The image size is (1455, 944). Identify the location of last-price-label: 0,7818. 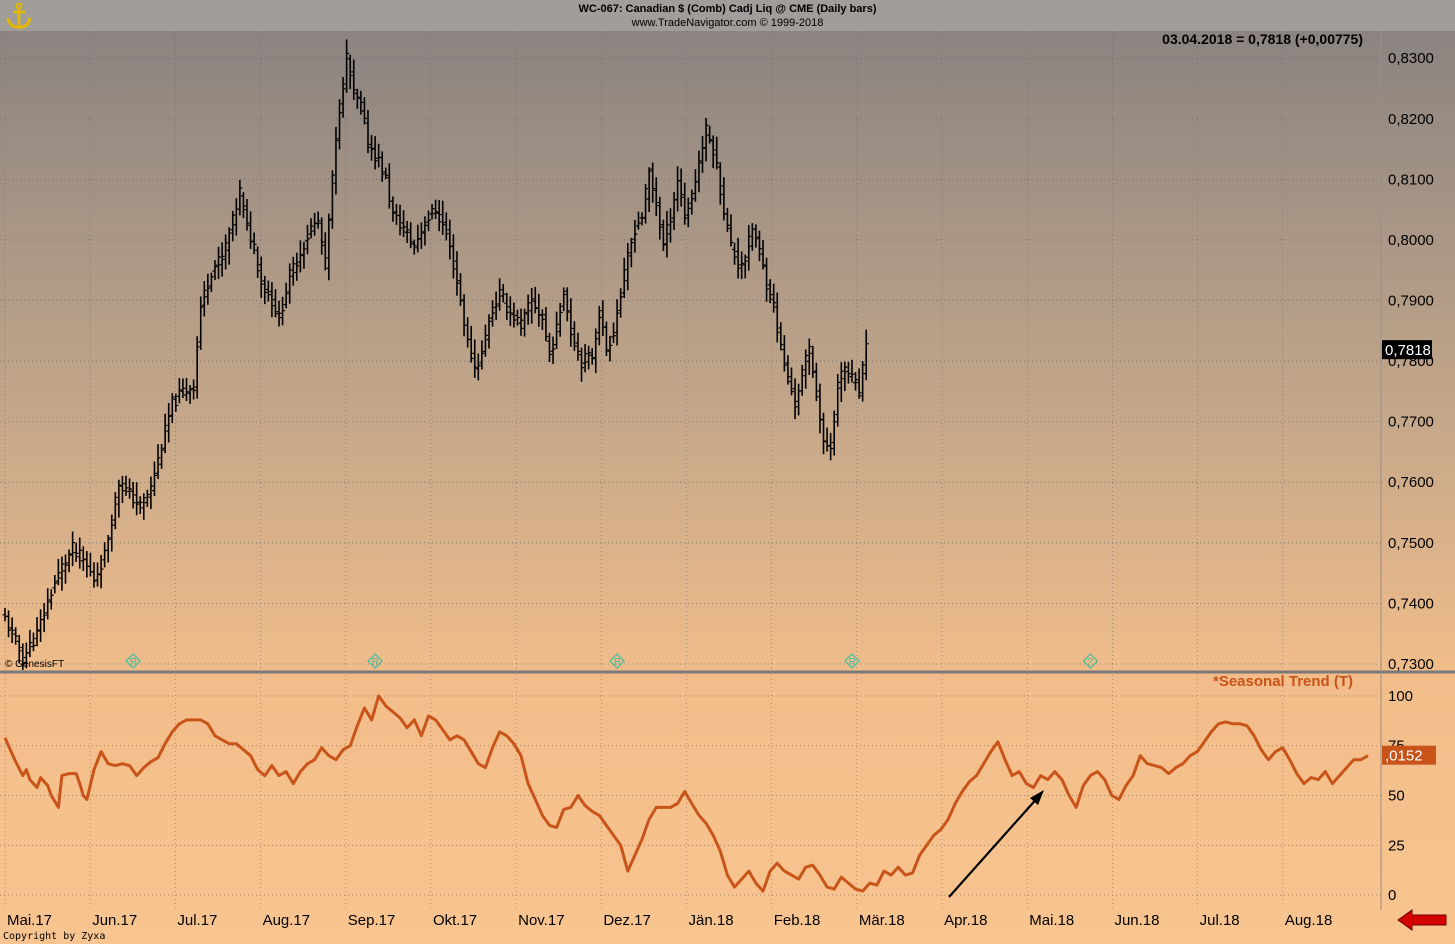
(1408, 350).